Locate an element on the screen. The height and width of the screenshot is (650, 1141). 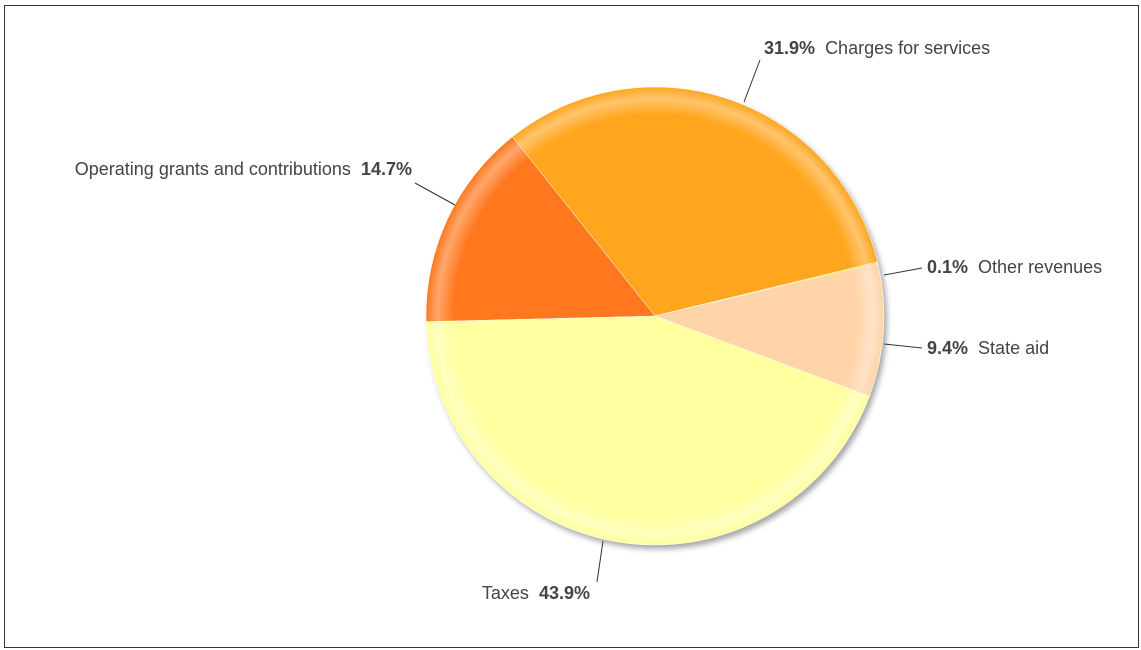
slice-percent: 14.7% is located at coordinates (386, 169).